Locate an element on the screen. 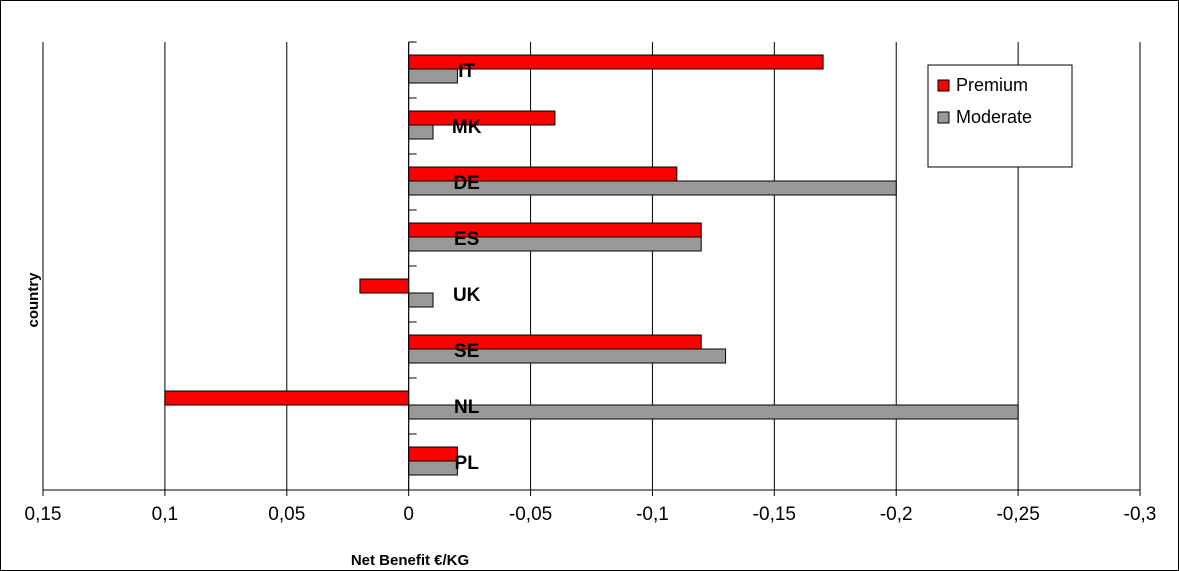 The width and height of the screenshot is (1179, 571). category-label-uk: UK is located at coordinates (467, 295).